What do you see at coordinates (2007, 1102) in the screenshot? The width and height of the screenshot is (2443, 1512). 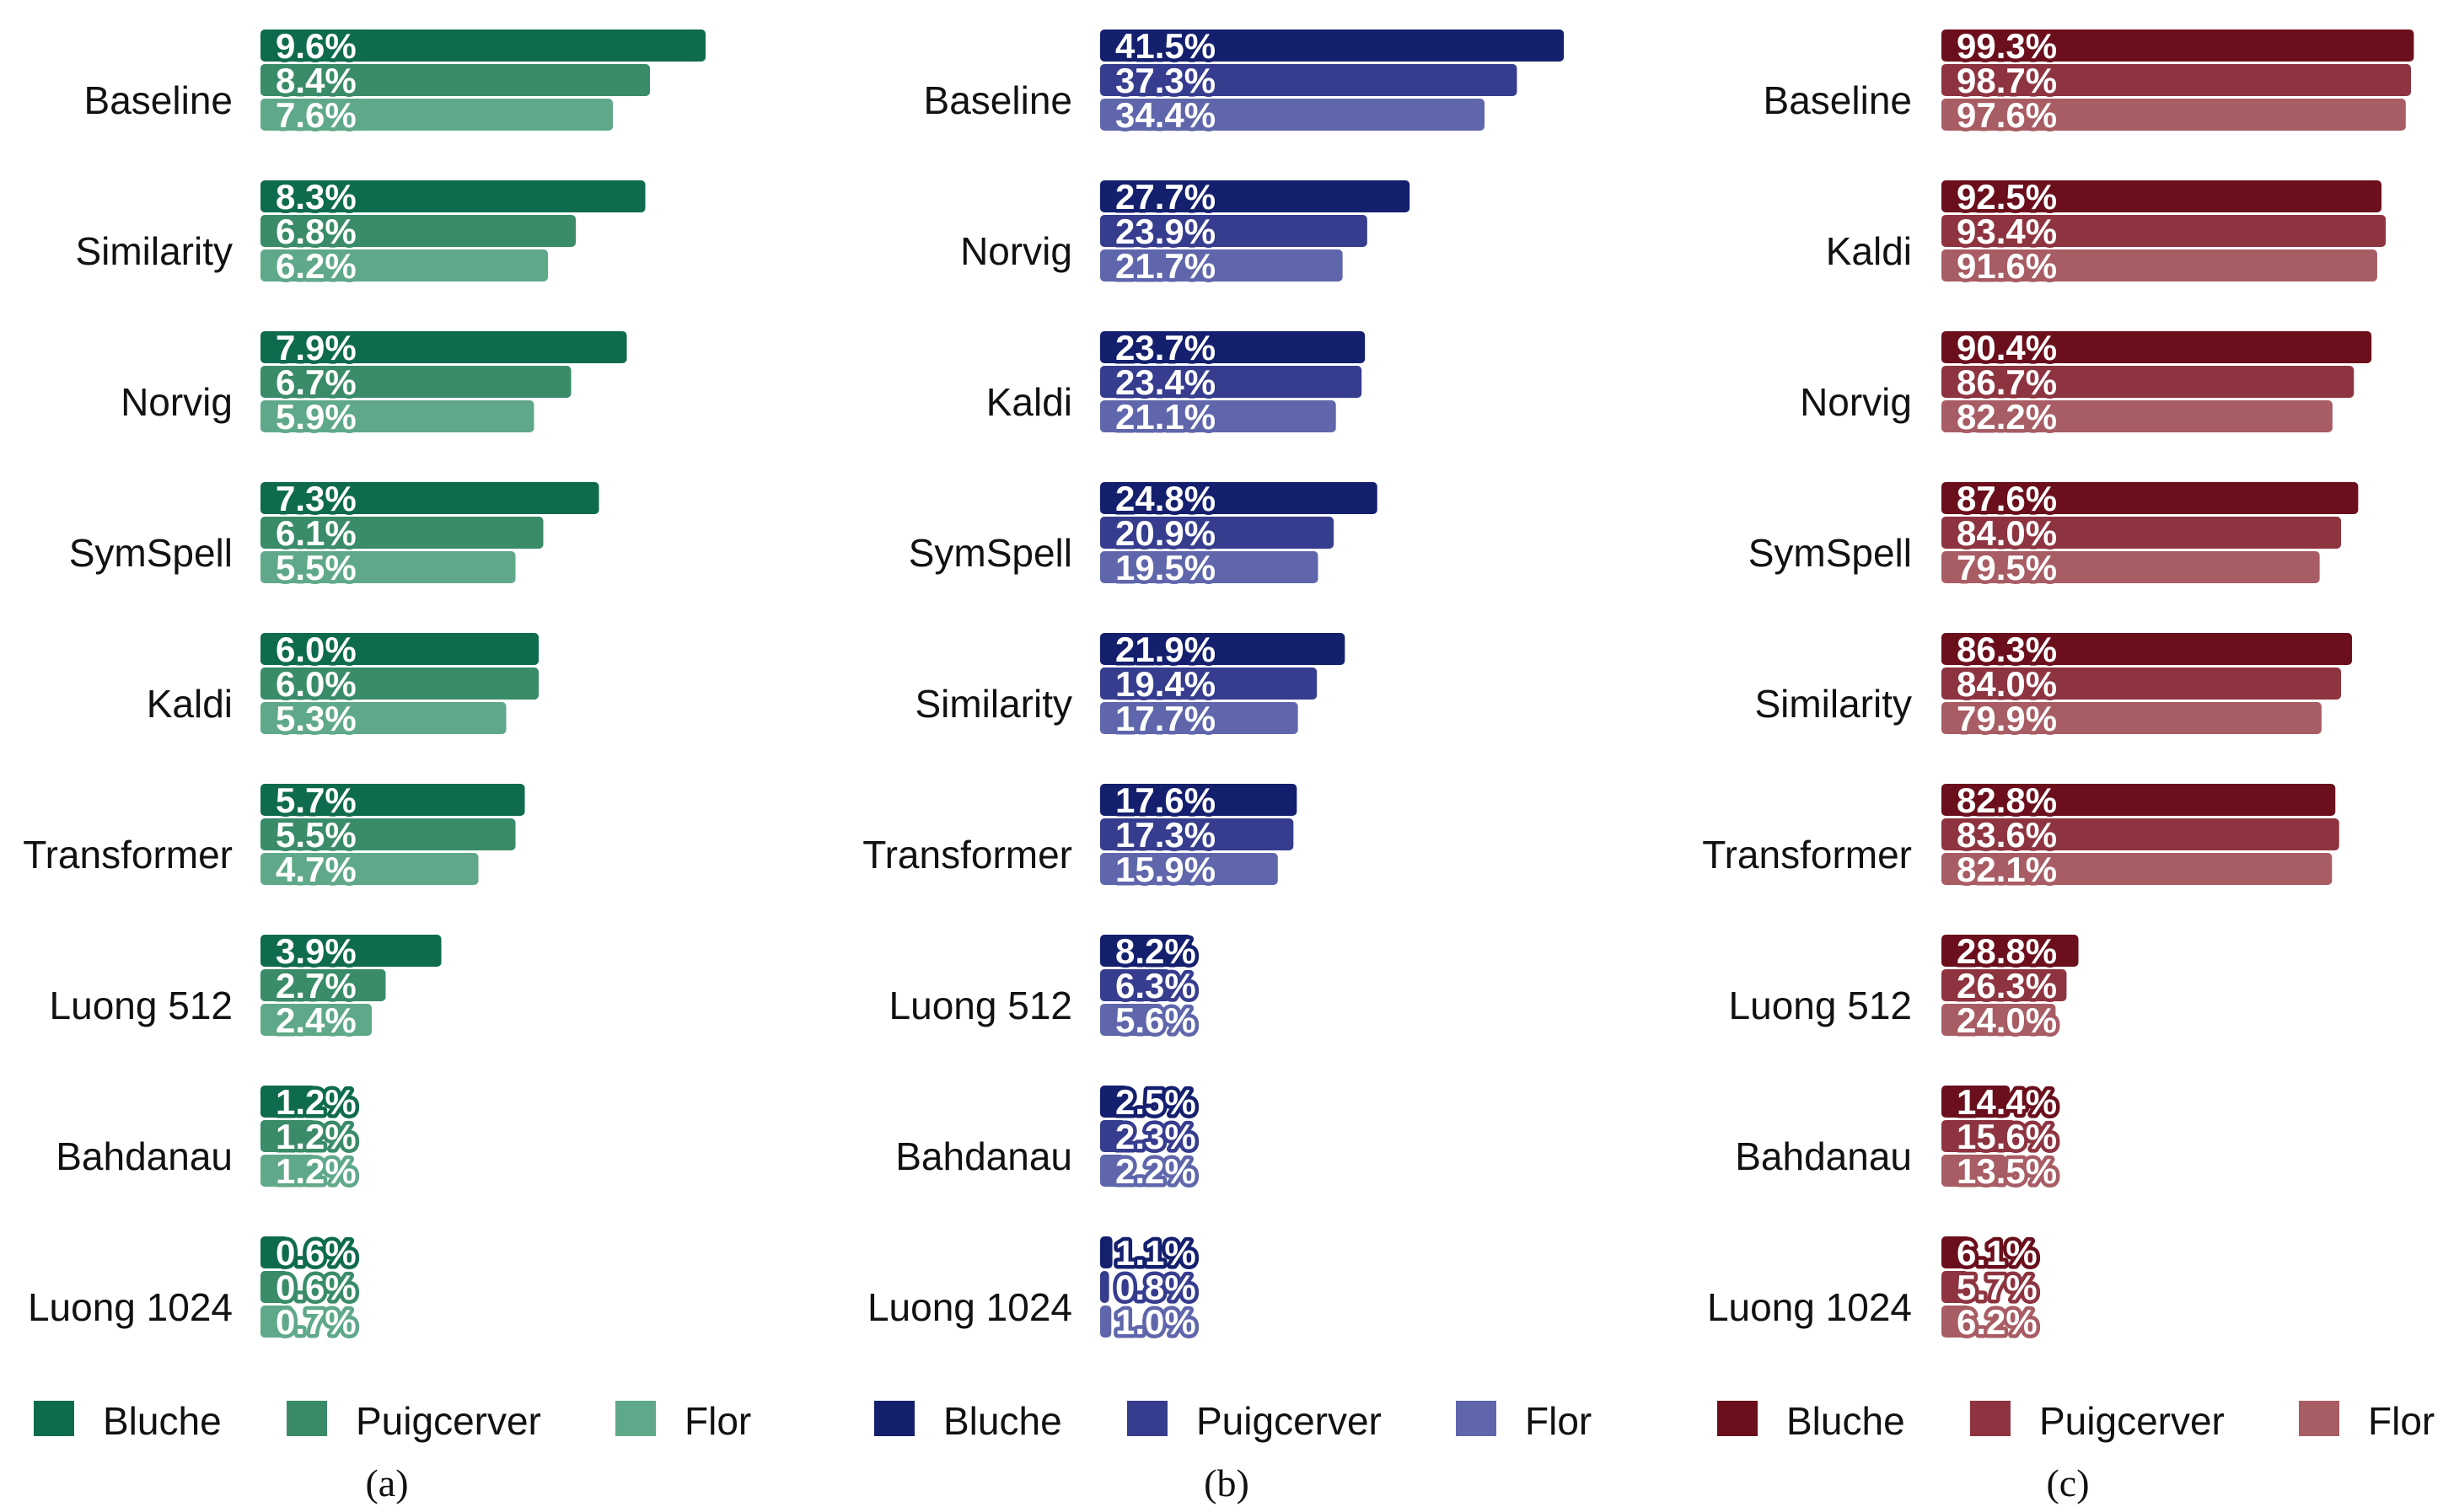 I see `data-label: 14.4%` at bounding box center [2007, 1102].